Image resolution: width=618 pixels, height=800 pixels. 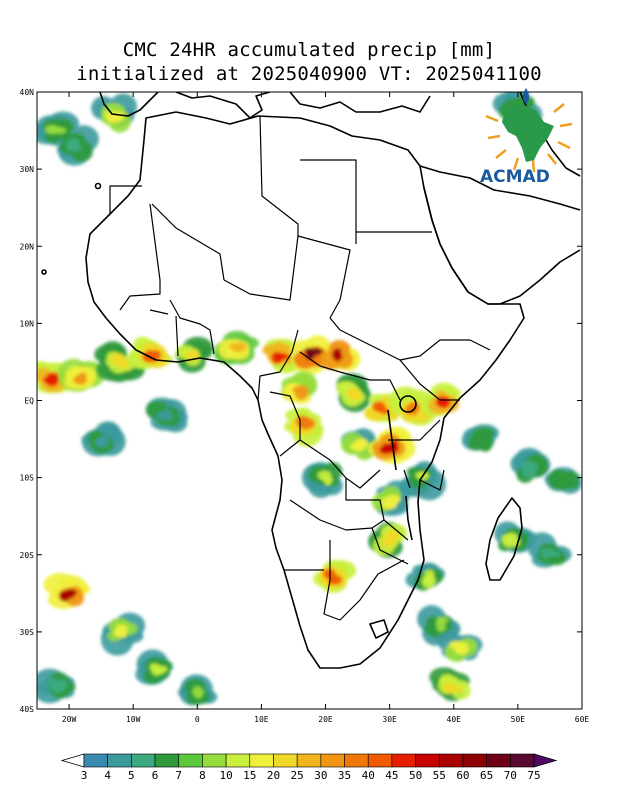 What do you see at coordinates (44, 272) in the screenshot?
I see `cape-verde` at bounding box center [44, 272].